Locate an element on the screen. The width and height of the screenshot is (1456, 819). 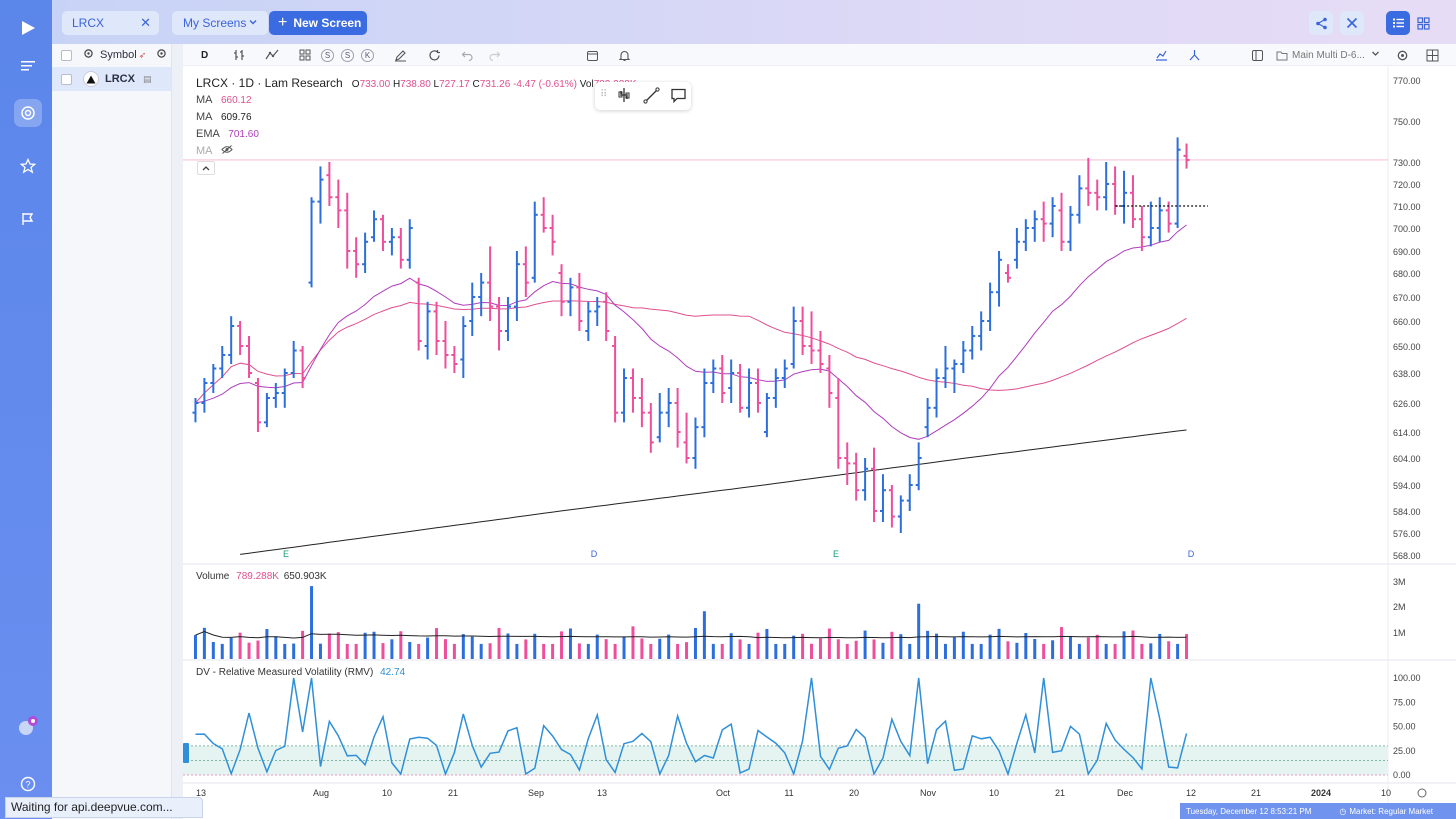
row-symbol: LRCX is located at coordinates (120, 79).